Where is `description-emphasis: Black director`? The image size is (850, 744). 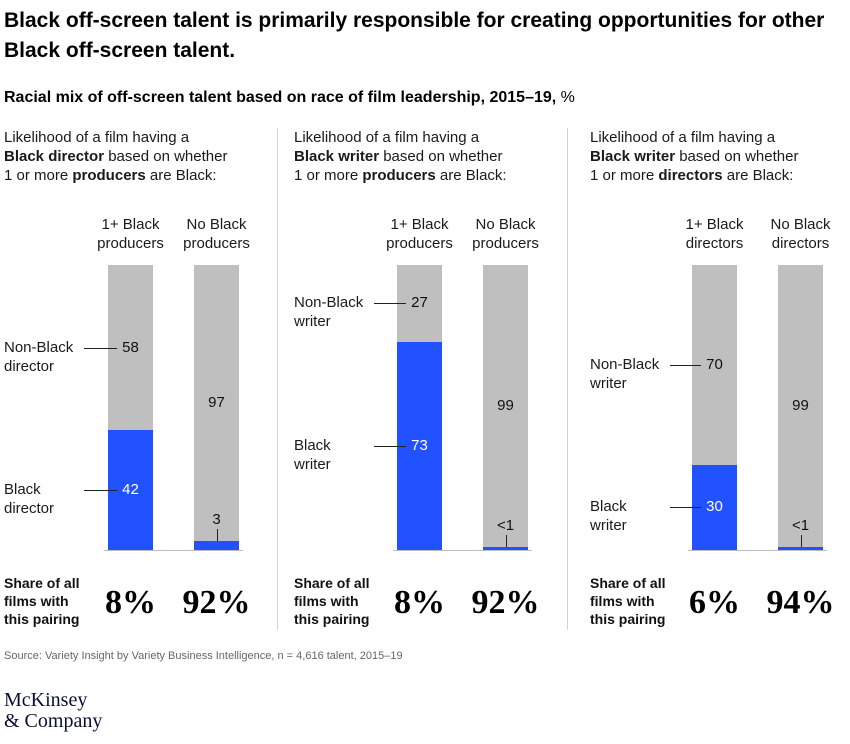
description-emphasis: Black director is located at coordinates (54, 156).